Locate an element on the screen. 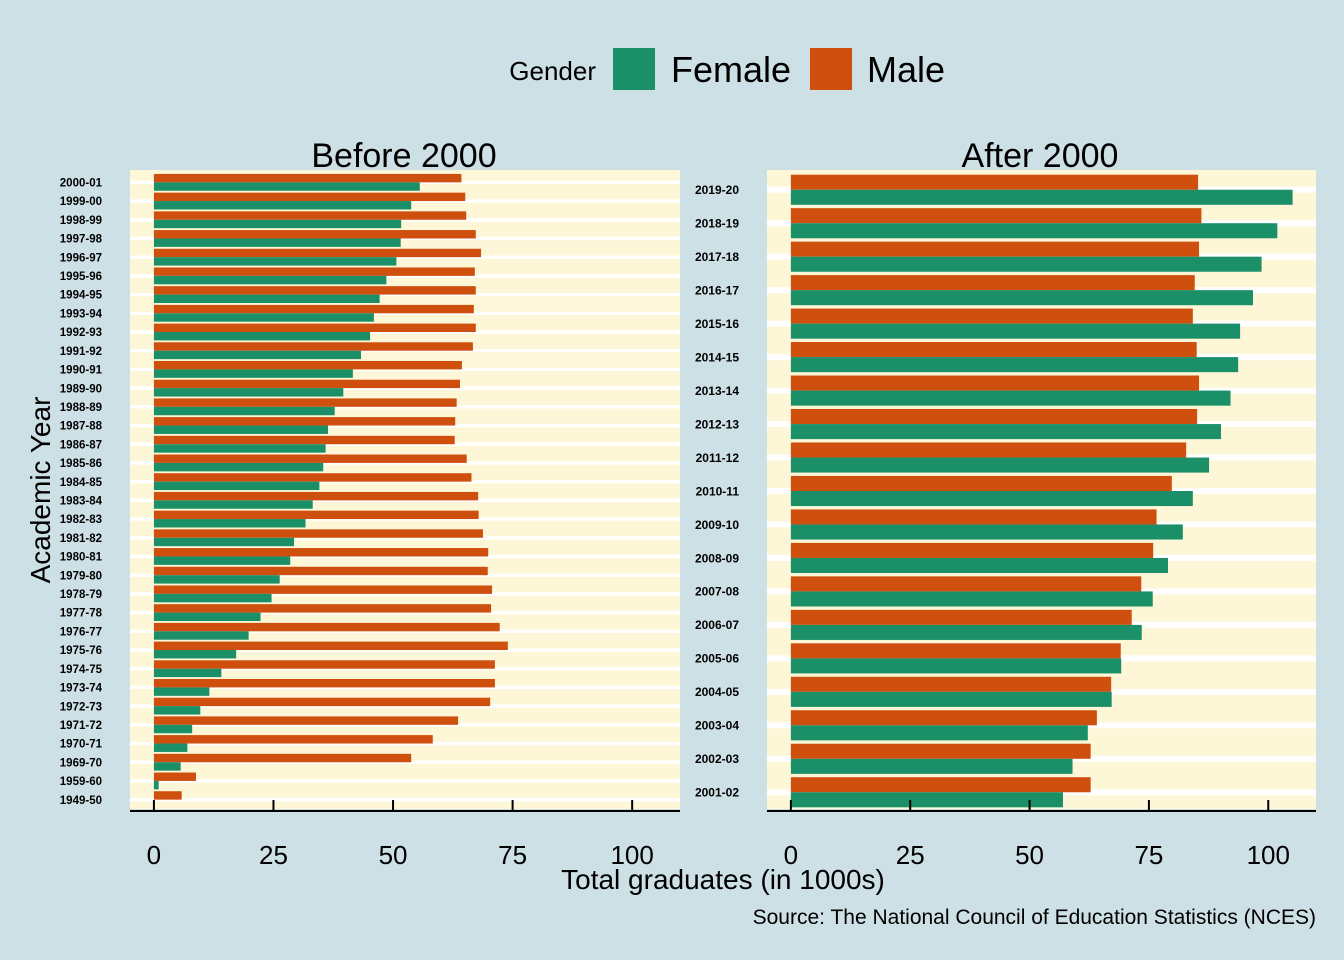  y-tick-label: 2015-16 is located at coordinates (717, 324).